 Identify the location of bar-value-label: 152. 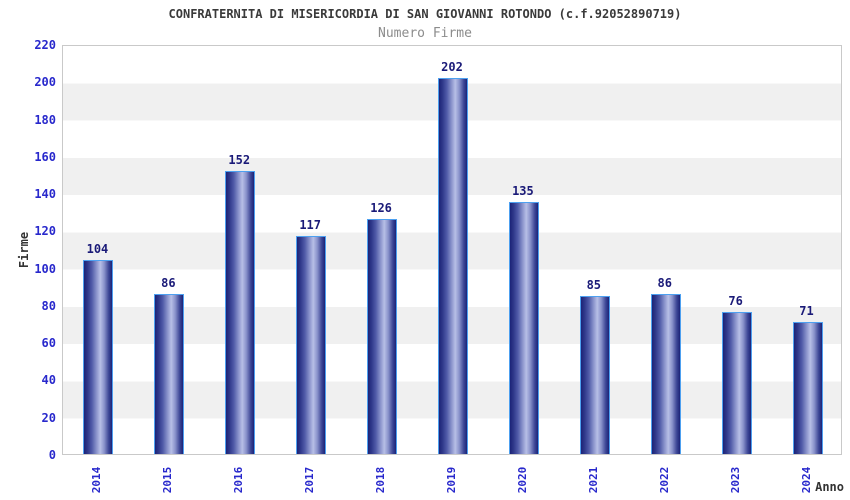
(239, 159).